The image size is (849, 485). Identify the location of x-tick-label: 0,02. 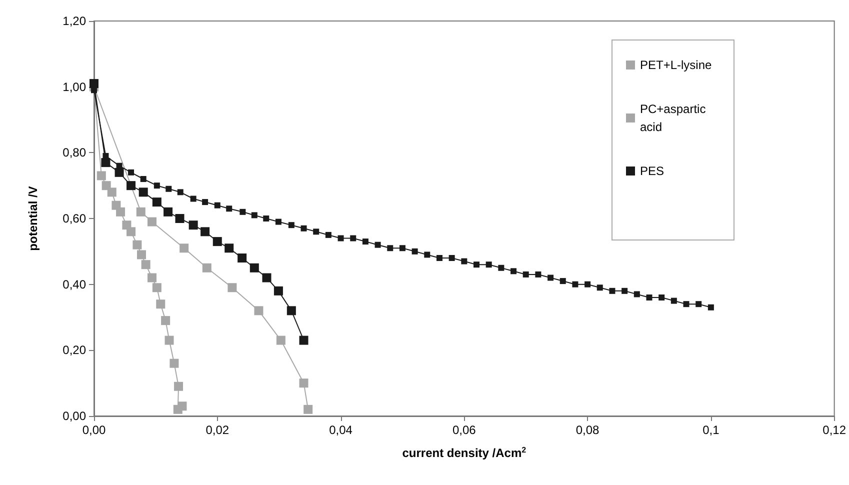
(218, 430).